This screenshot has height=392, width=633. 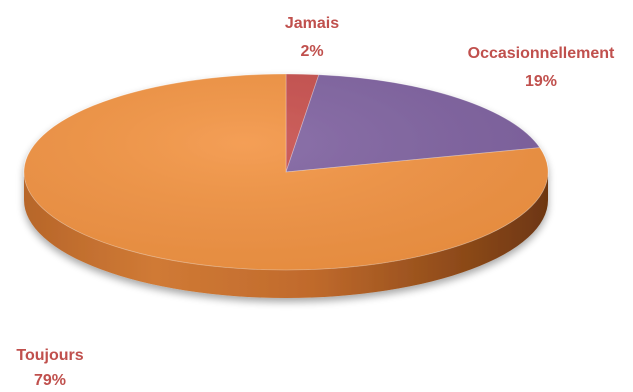 I want to click on data-label-jamais-percent: 2%, so click(x=311, y=51).